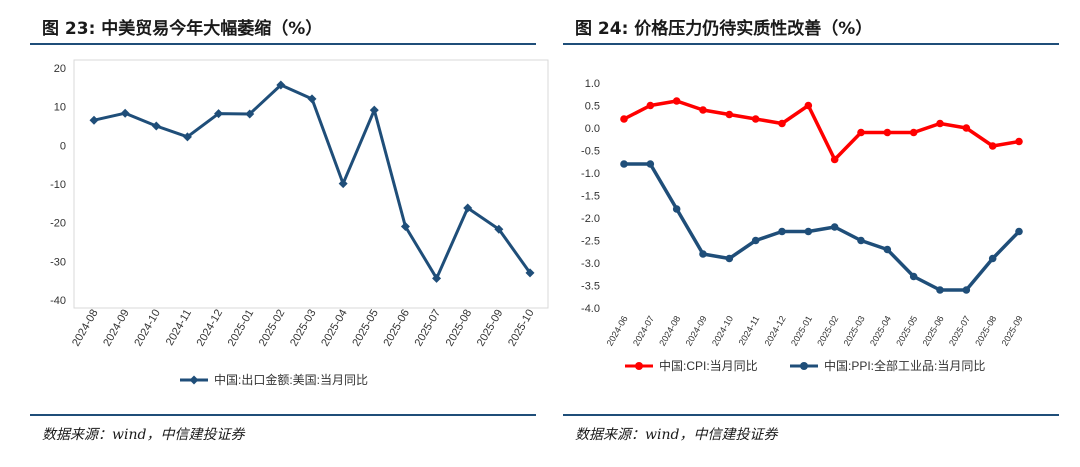 Image resolution: width=1080 pixels, height=467 pixels. I want to click on x-tick-label: 2025-02, so click(272, 328).